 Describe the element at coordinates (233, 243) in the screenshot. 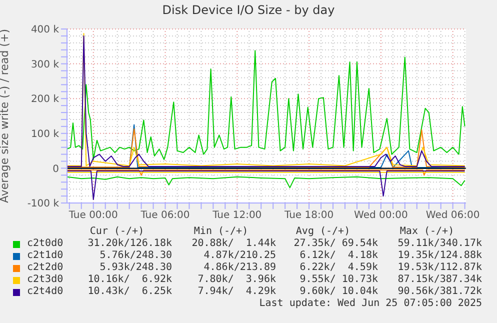

I see `text: 20.88k/ 1.44k` at that location.